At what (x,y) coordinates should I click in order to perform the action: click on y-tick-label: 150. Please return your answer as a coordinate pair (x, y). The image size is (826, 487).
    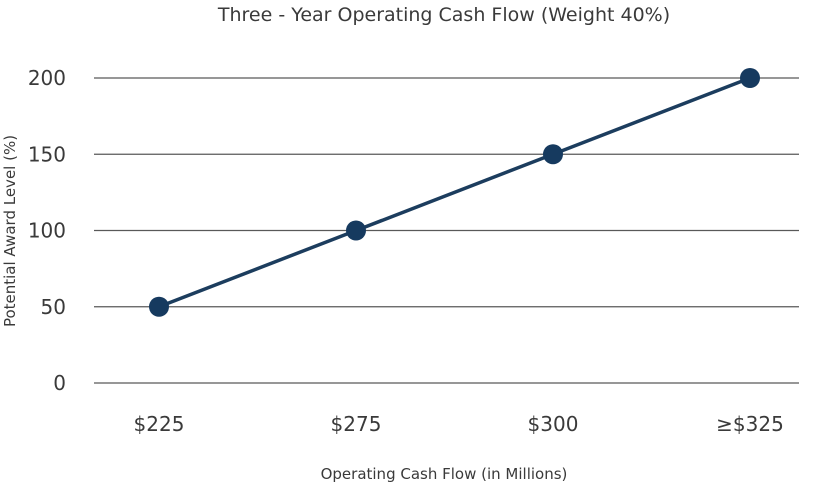
    Looking at the image, I should click on (47, 154).